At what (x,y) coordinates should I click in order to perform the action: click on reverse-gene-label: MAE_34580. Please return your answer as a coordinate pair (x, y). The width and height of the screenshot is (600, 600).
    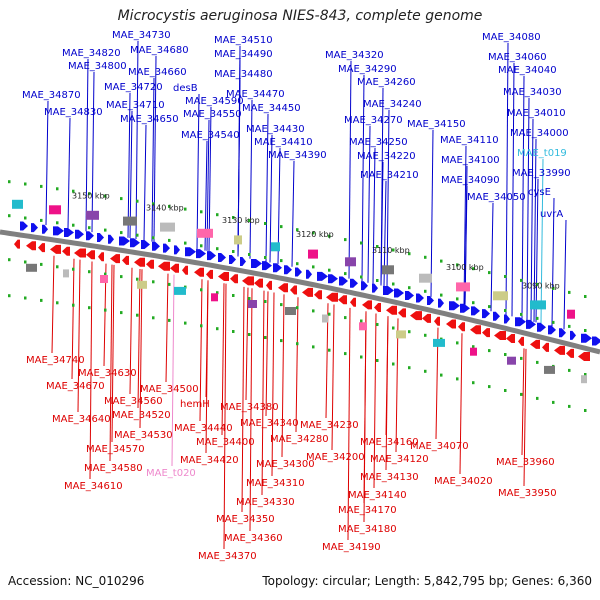
    Looking at the image, I should click on (113, 468).